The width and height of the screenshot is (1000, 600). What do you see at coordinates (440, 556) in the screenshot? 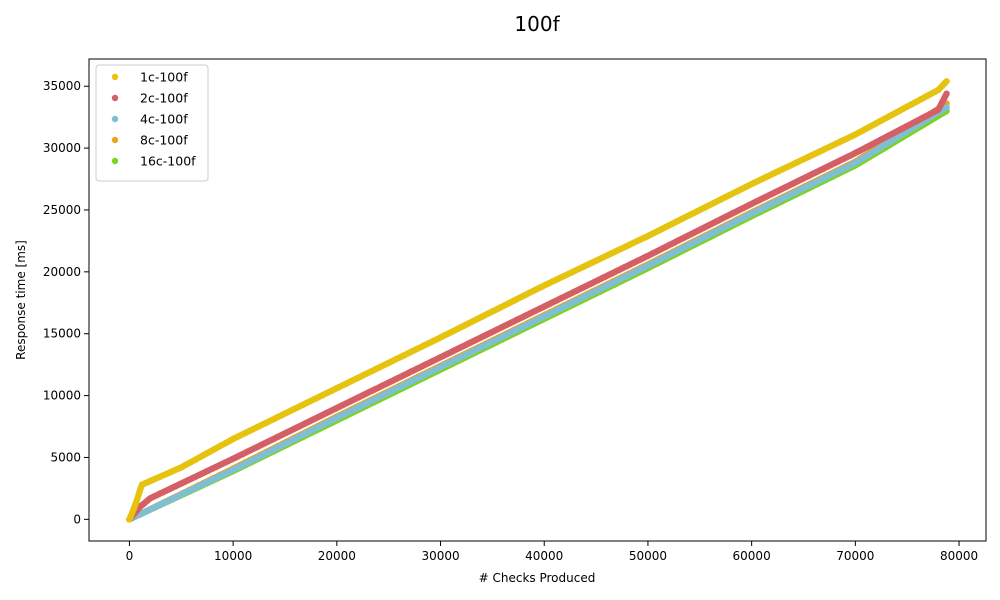
I see `x-tick-label-3: 30000` at bounding box center [440, 556].